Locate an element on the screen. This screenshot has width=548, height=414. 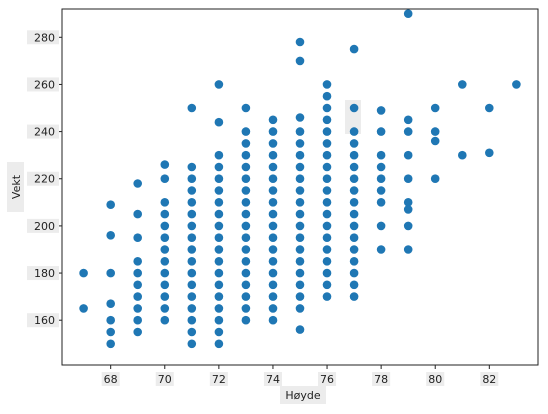
x-axis-label: Høyde is located at coordinates (302, 395).